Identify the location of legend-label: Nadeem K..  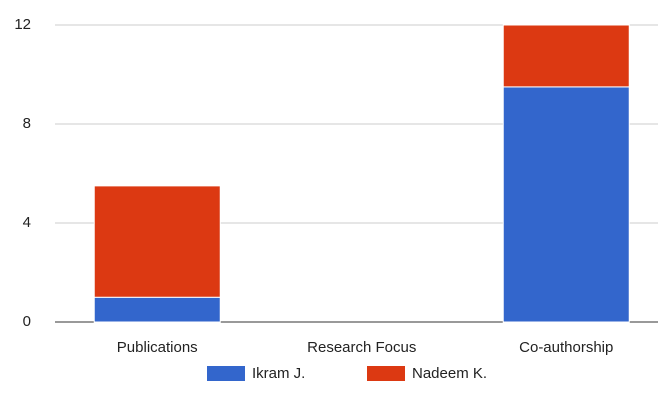
(449, 373).